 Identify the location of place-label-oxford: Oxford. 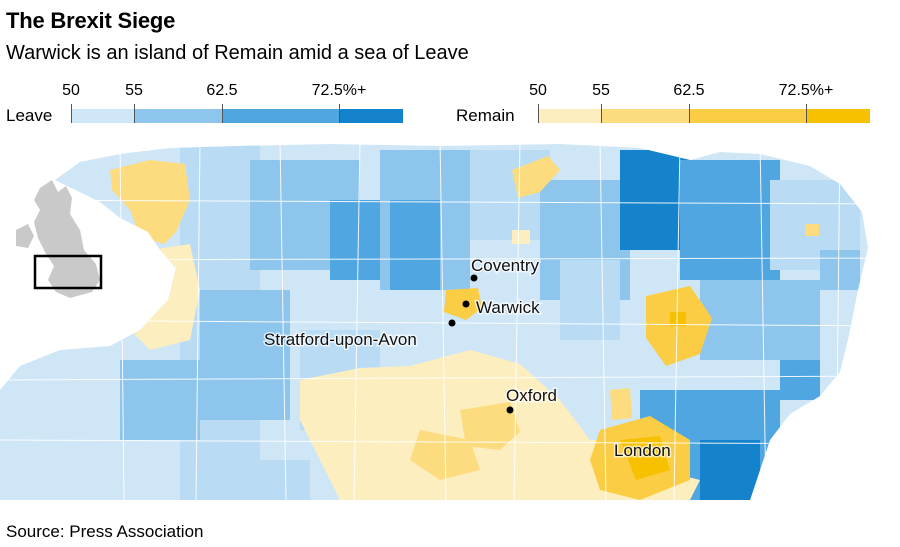
(531, 395).